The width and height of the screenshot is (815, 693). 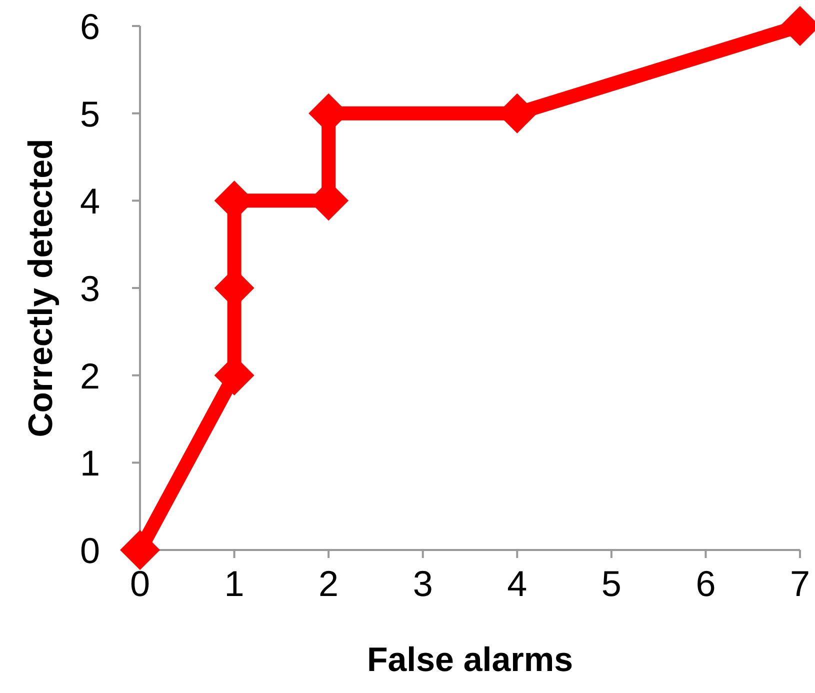 What do you see at coordinates (234, 583) in the screenshot?
I see `x-tick-label: 1` at bounding box center [234, 583].